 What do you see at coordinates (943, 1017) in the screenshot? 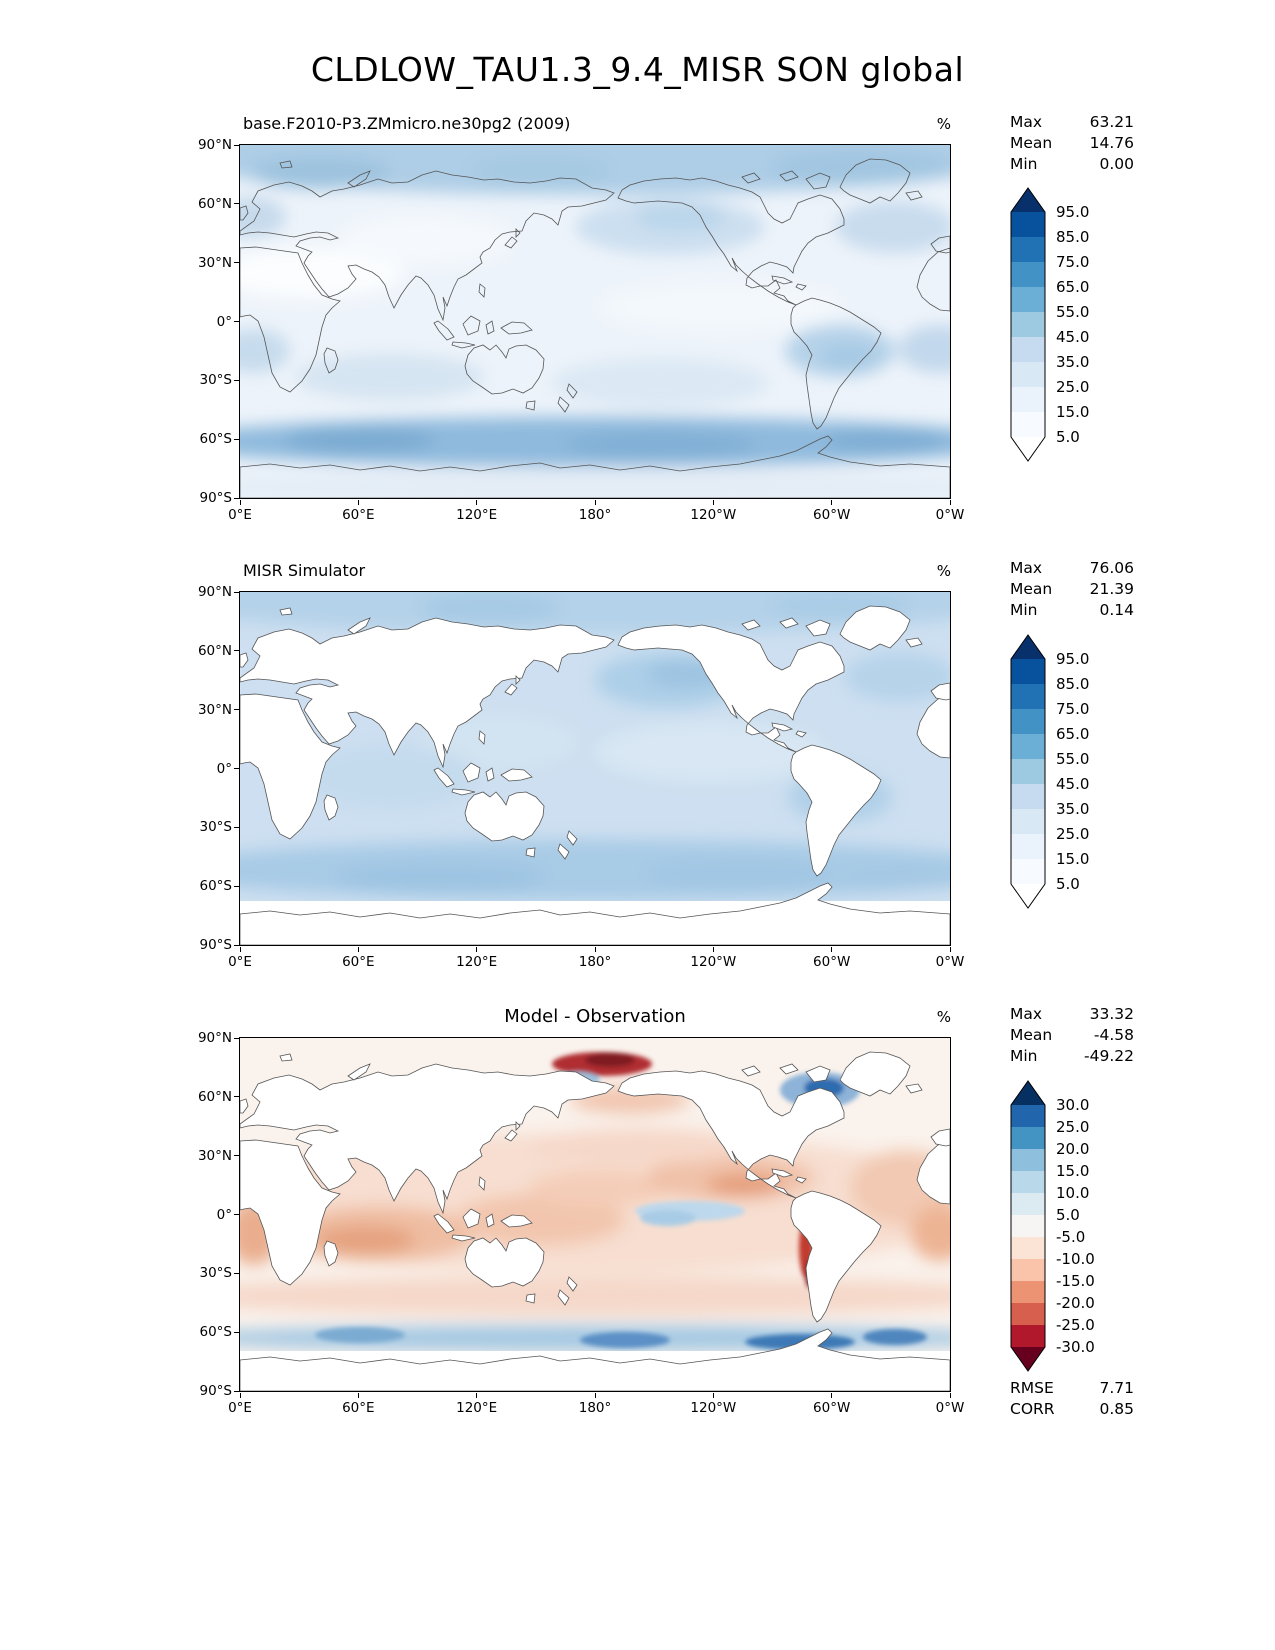
I see `panel-diff-unit-label: %` at bounding box center [943, 1017].